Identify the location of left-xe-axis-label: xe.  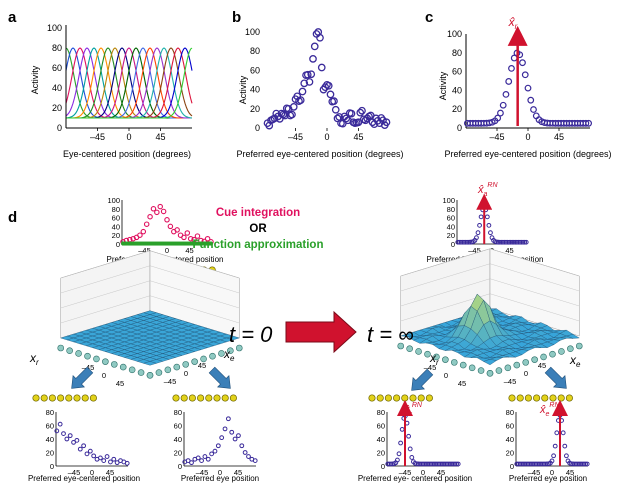
(229, 355).